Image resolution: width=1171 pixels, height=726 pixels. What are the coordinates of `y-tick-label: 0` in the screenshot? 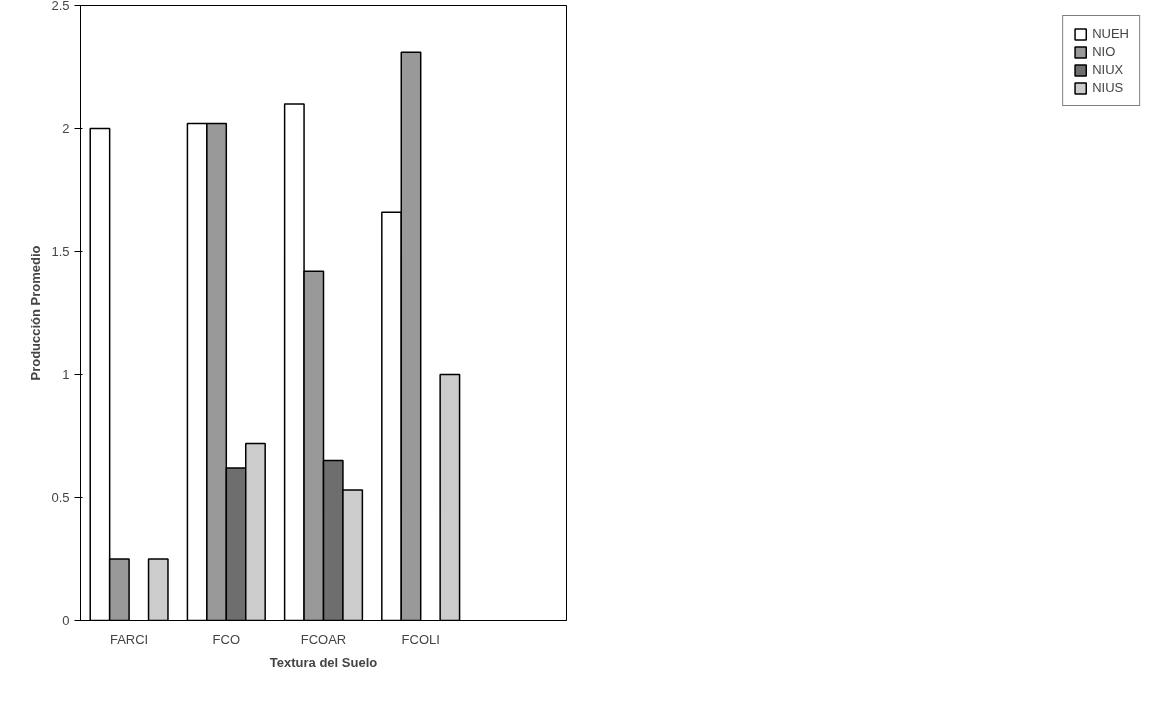 It's located at (66, 620).